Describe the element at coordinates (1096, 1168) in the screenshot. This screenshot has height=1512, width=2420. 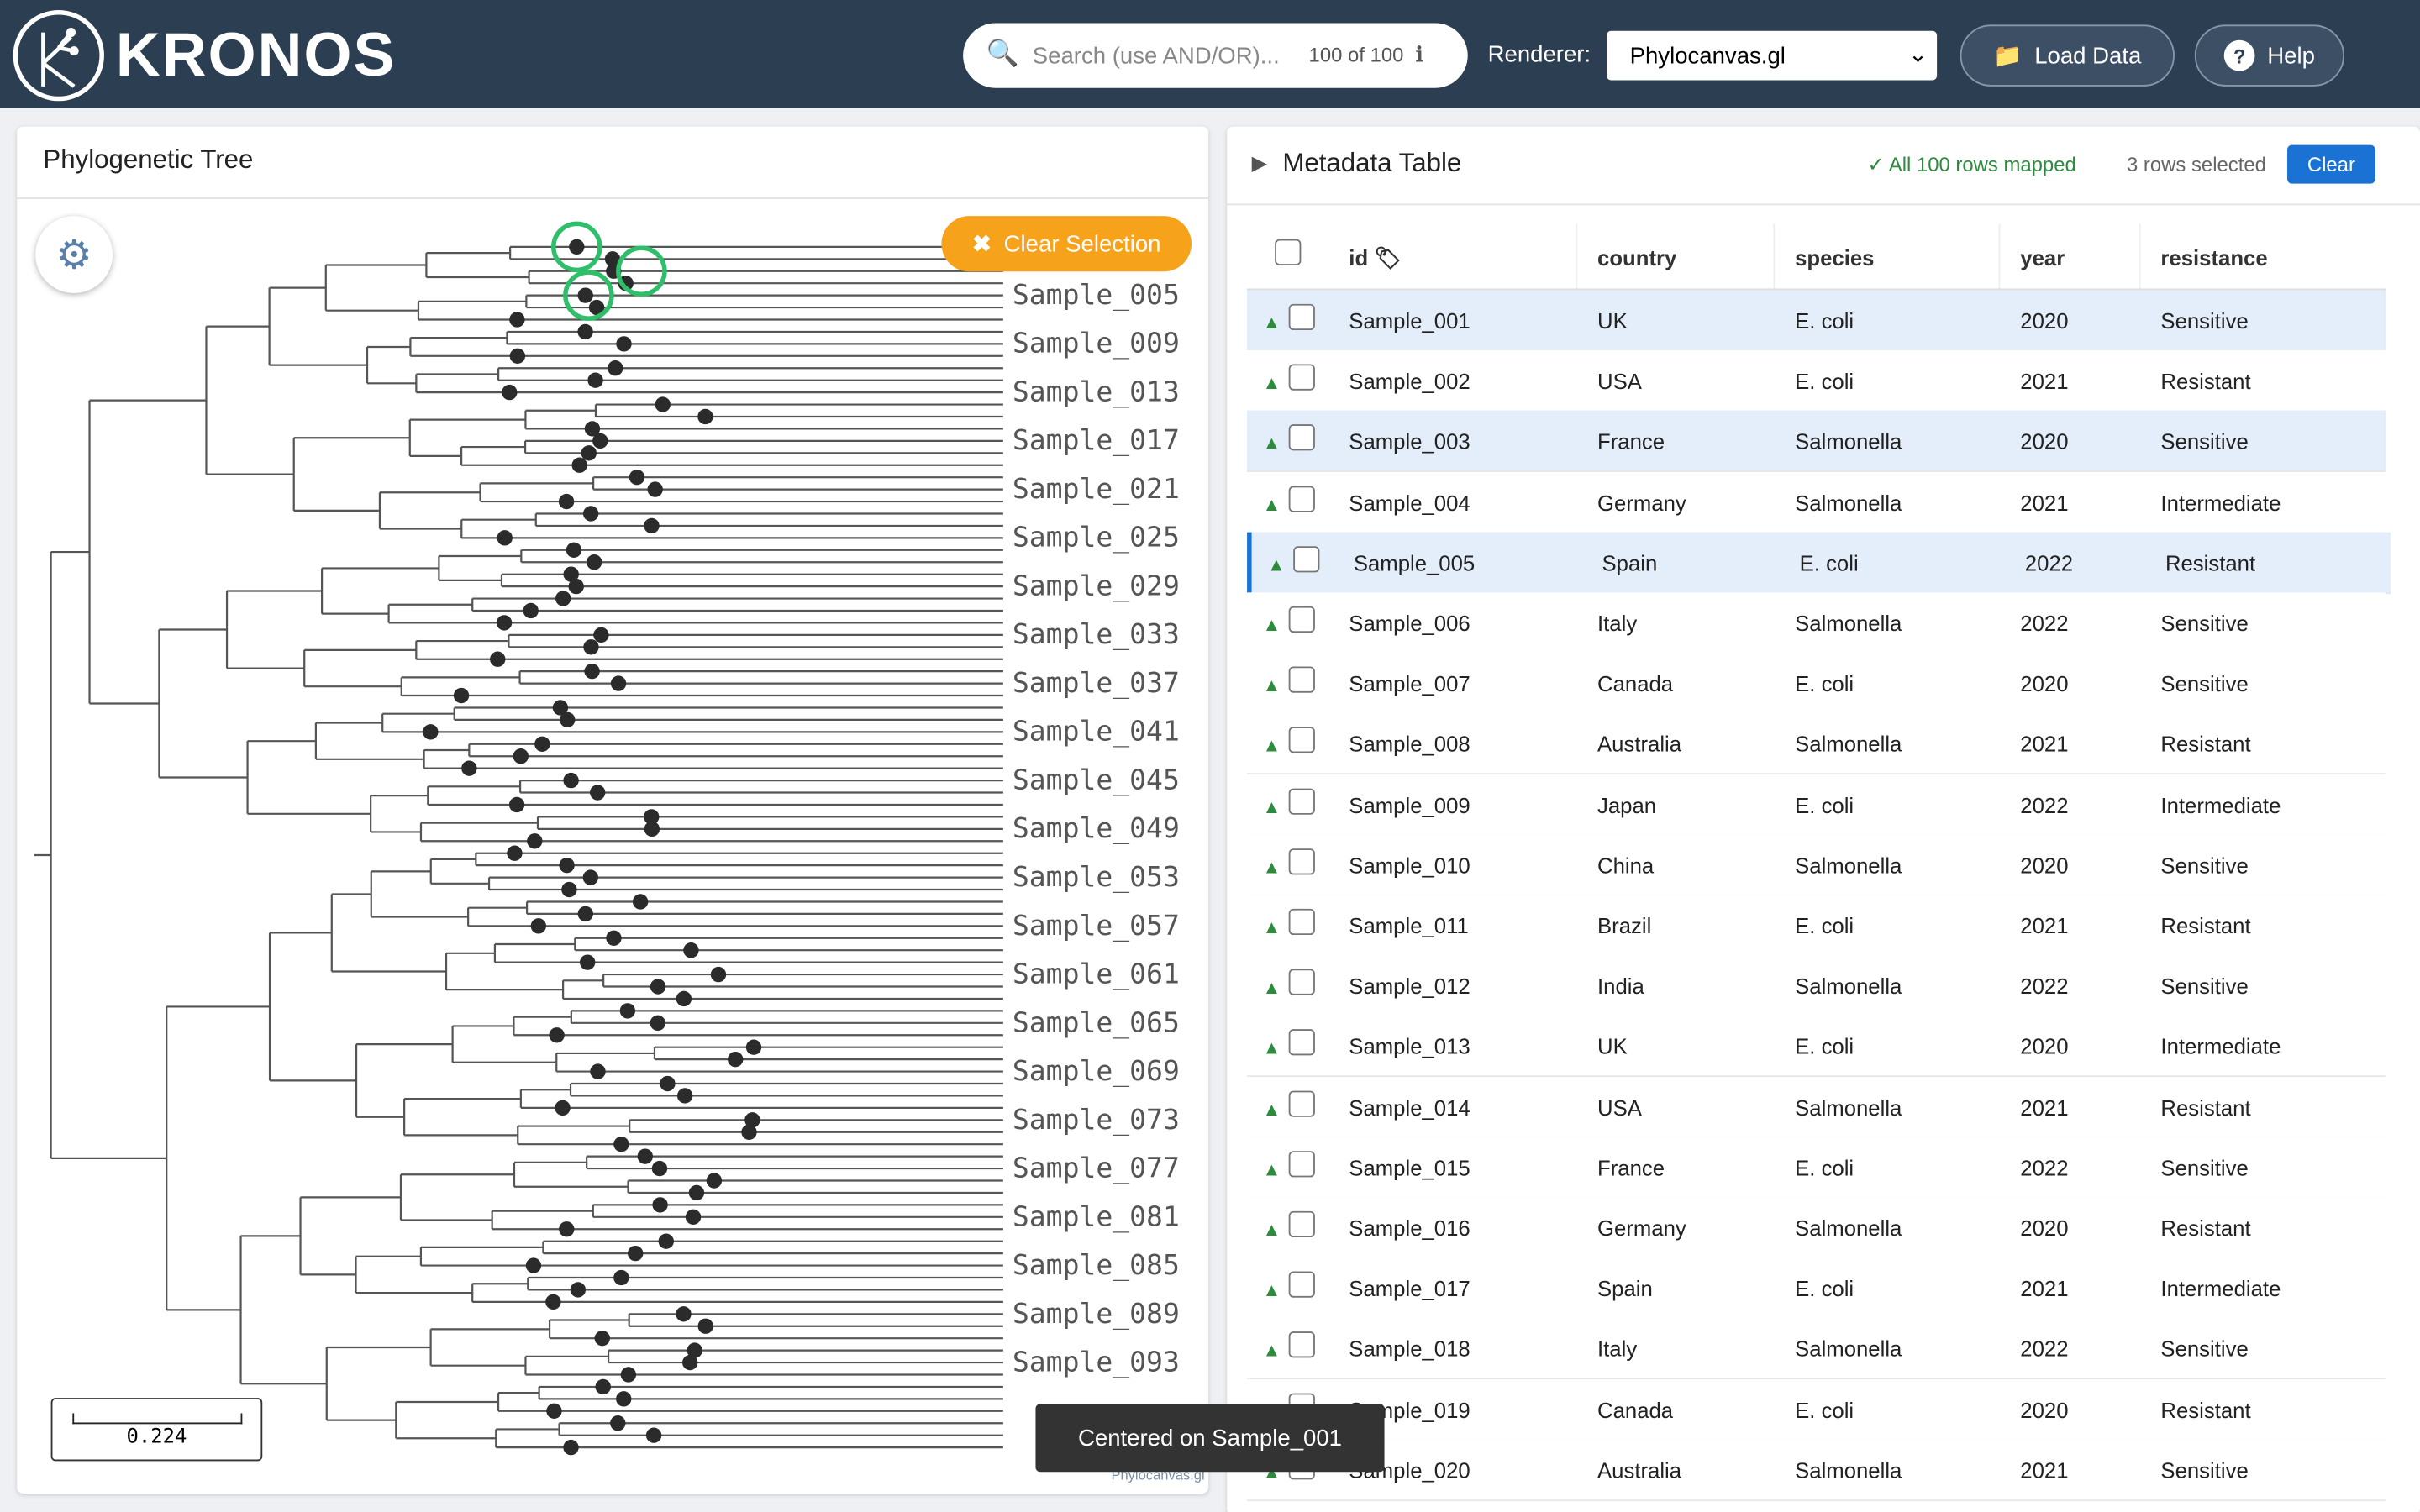
I see `tip-label: Sample_077` at that location.